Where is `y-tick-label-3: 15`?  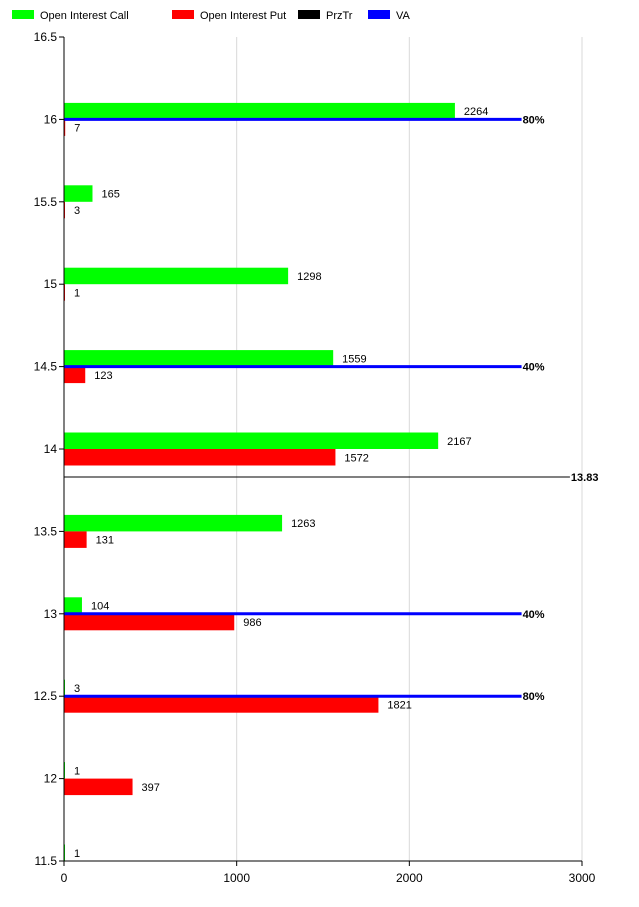 y-tick-label-3: 15 is located at coordinates (51, 284).